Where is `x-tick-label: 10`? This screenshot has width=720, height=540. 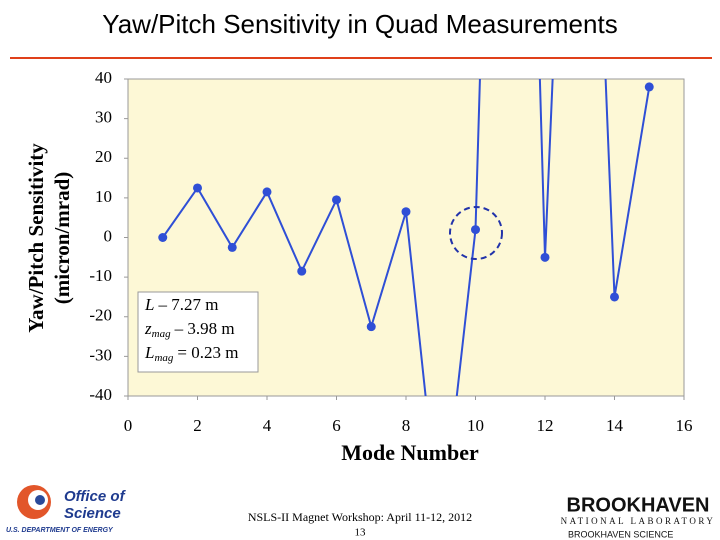 x-tick-label: 10 is located at coordinates (475, 425).